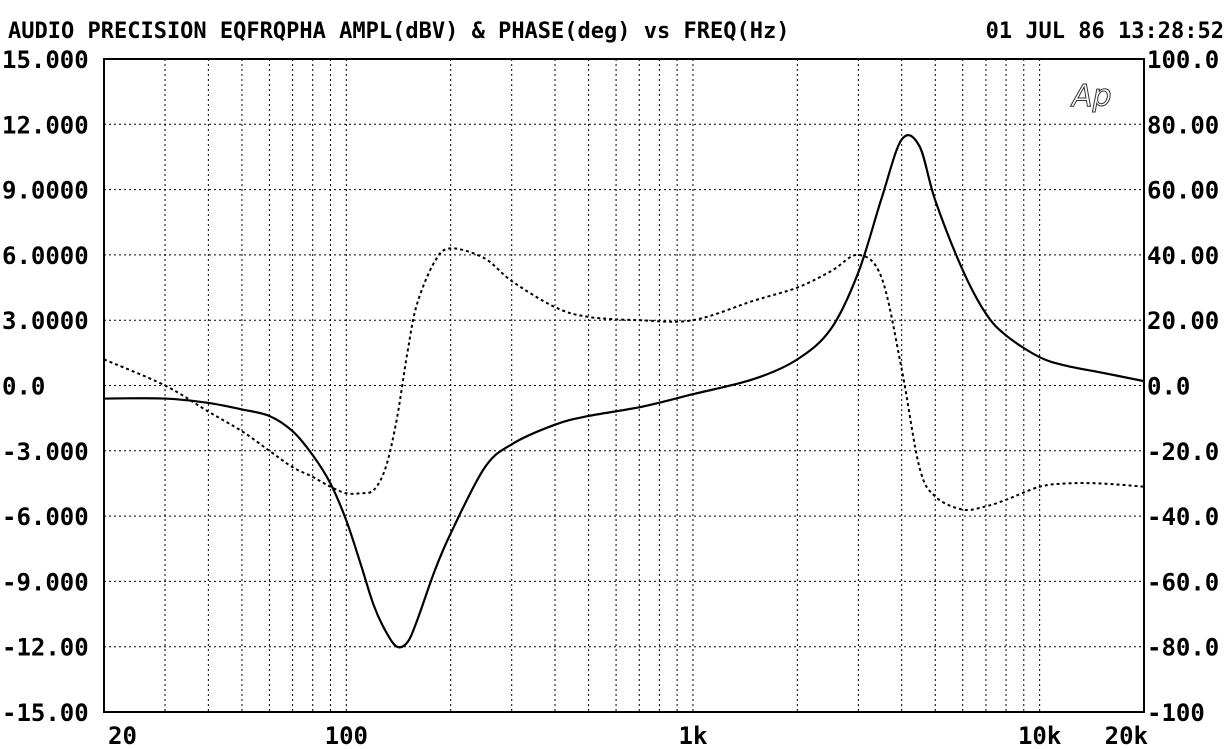 The height and width of the screenshot is (749, 1228). Describe the element at coordinates (45, 256) in the screenshot. I see `y-left-tick-label: 6.0000` at that location.